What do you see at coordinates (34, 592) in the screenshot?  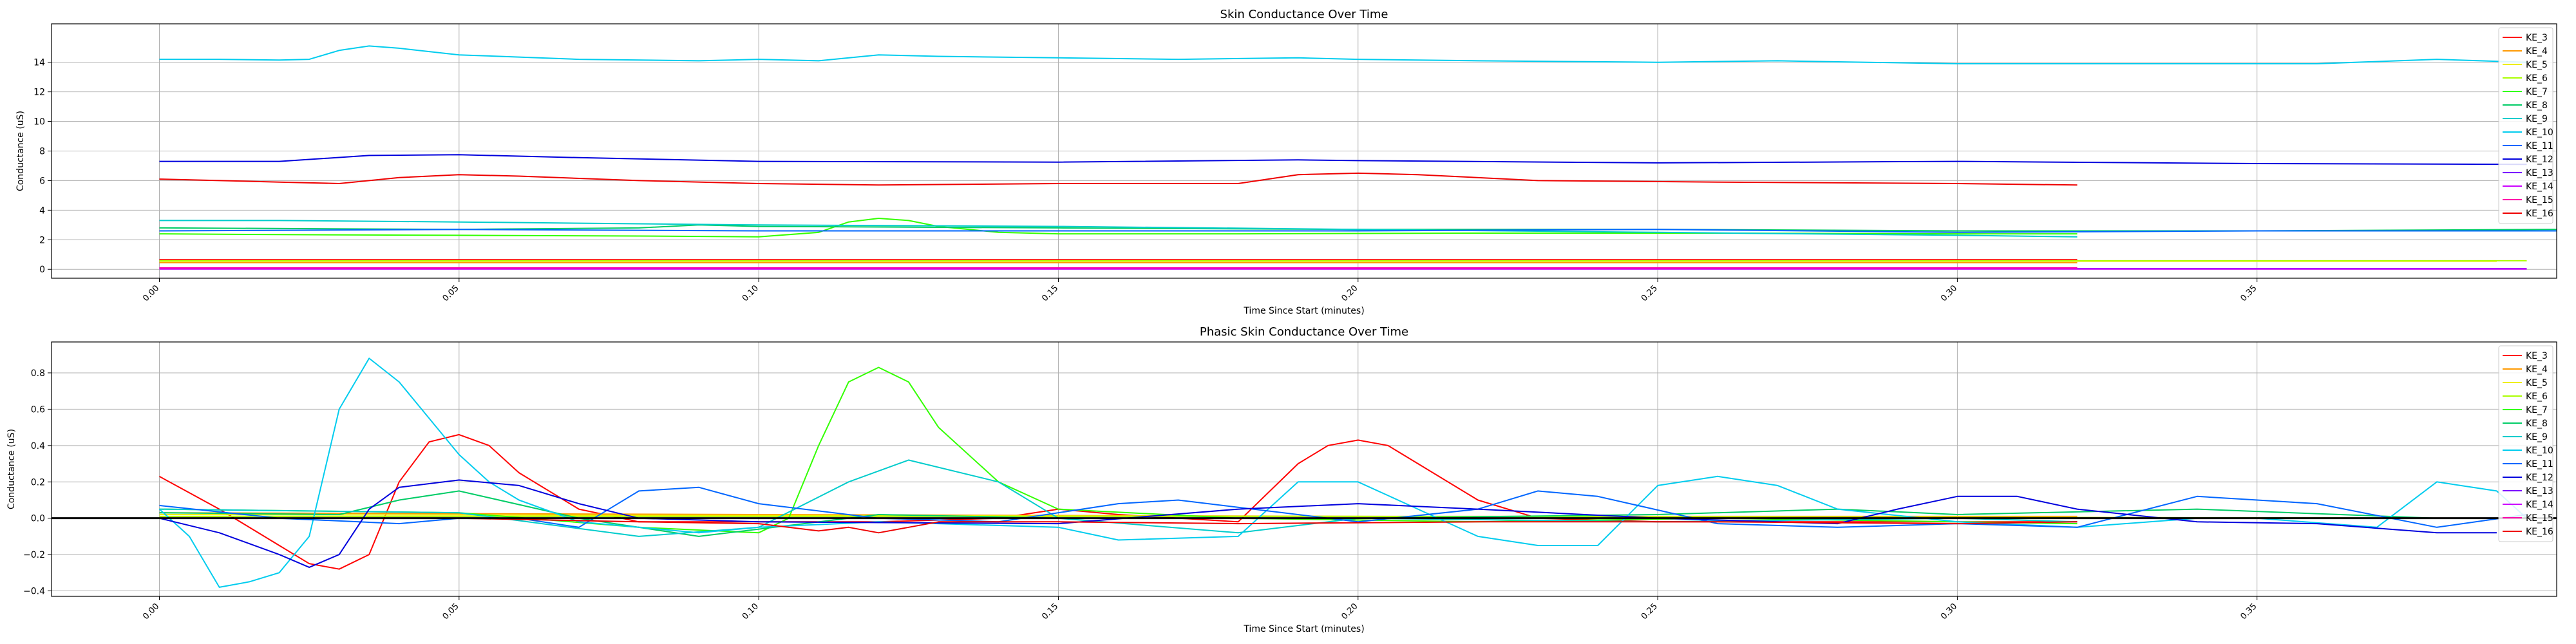 I see `y-tick-label: −0.4` at bounding box center [34, 592].